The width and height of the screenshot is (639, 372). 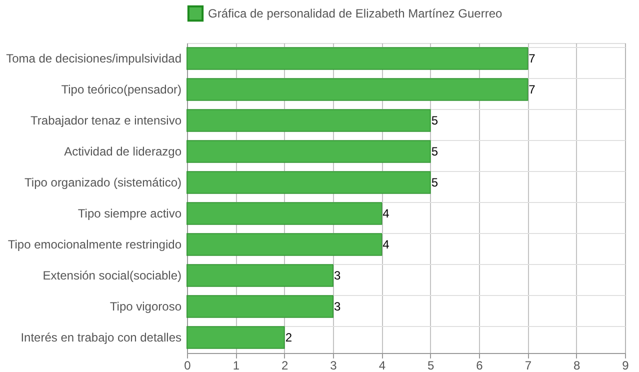 What do you see at coordinates (284, 365) in the screenshot?
I see `x-tick-label: 2` at bounding box center [284, 365].